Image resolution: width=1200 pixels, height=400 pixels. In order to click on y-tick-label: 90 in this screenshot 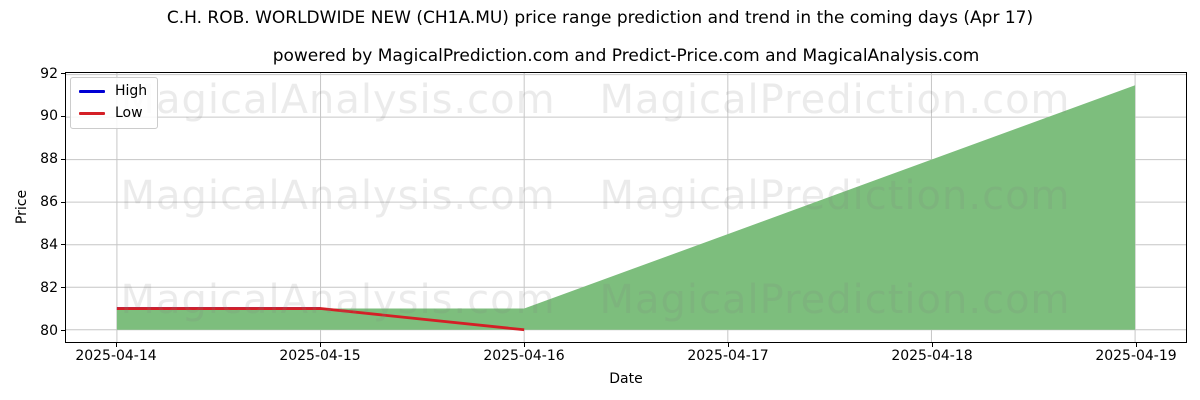, I will do `click(49, 116)`.